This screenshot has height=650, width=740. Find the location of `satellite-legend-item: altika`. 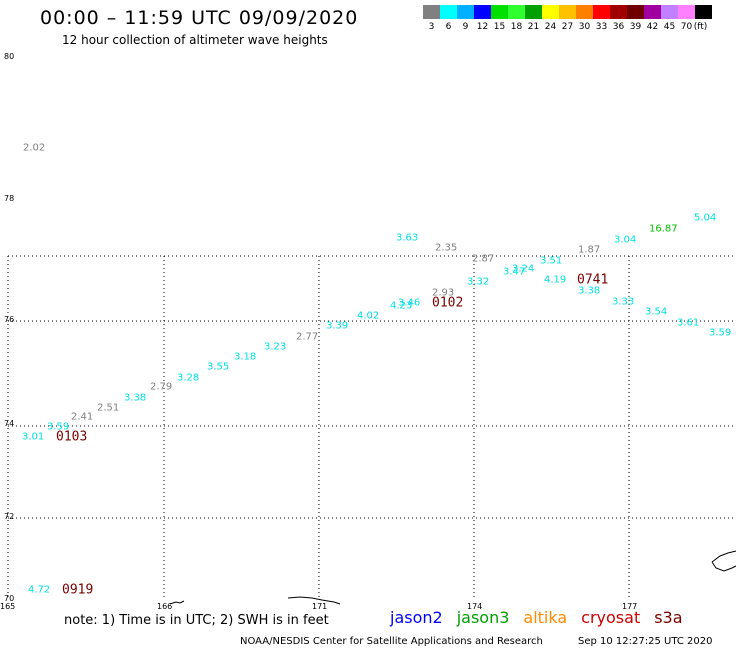

satellite-legend-item: altika is located at coordinates (545, 617).